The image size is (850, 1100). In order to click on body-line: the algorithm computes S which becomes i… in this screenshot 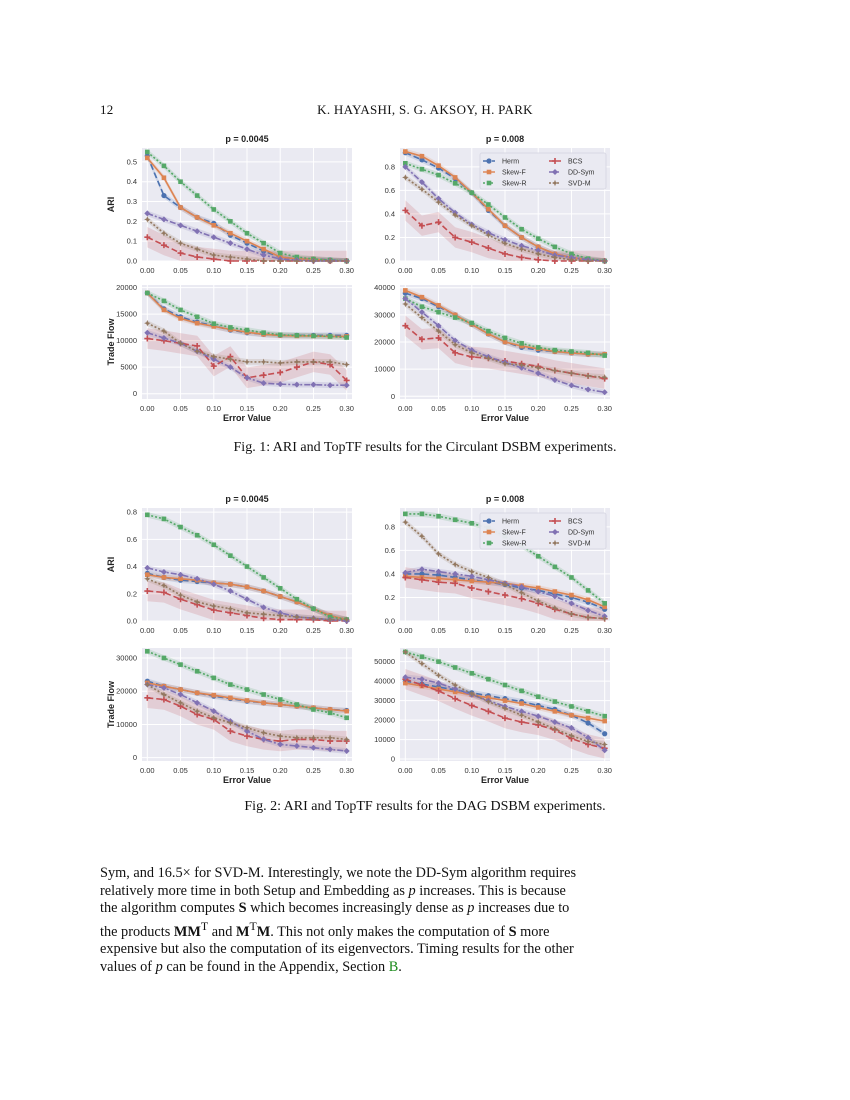, I will do `click(335, 908)`.